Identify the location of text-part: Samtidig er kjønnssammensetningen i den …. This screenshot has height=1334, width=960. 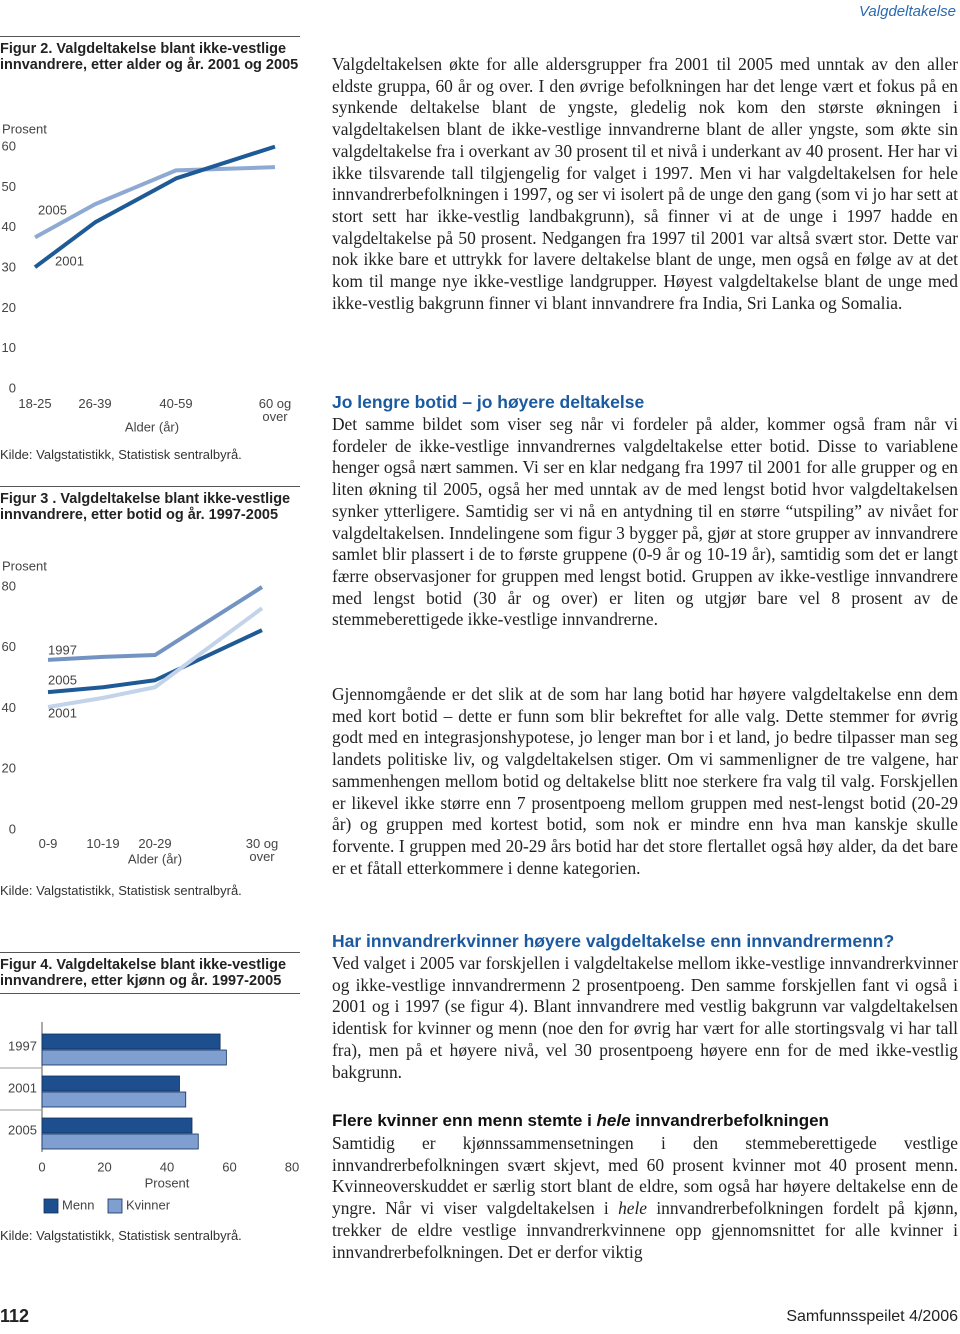
(645, 1176).